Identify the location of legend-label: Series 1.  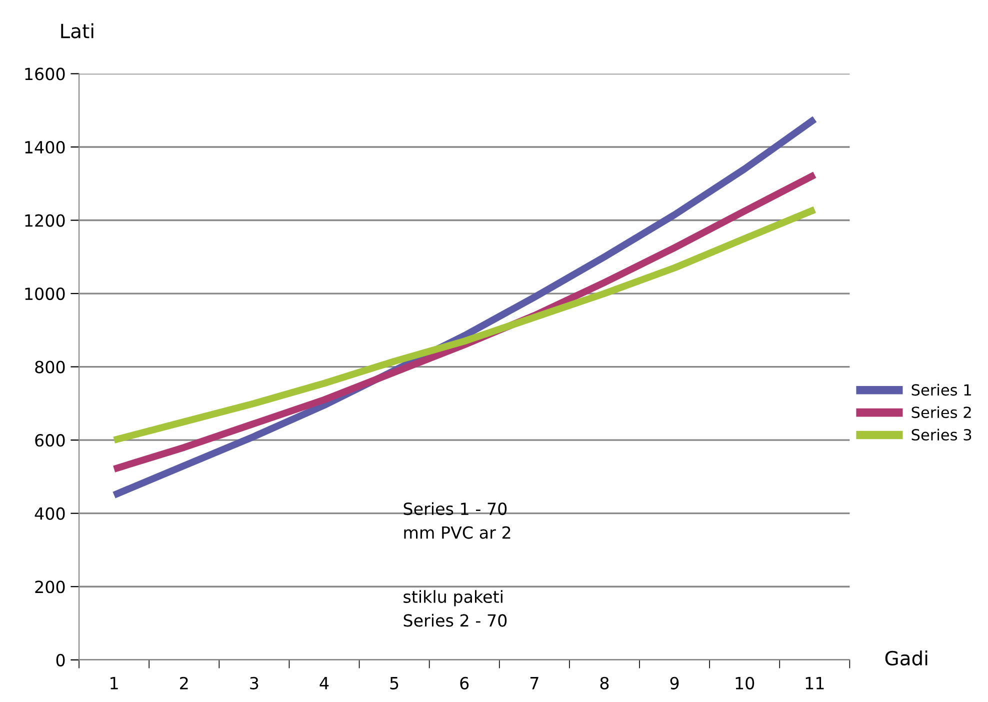
(941, 390).